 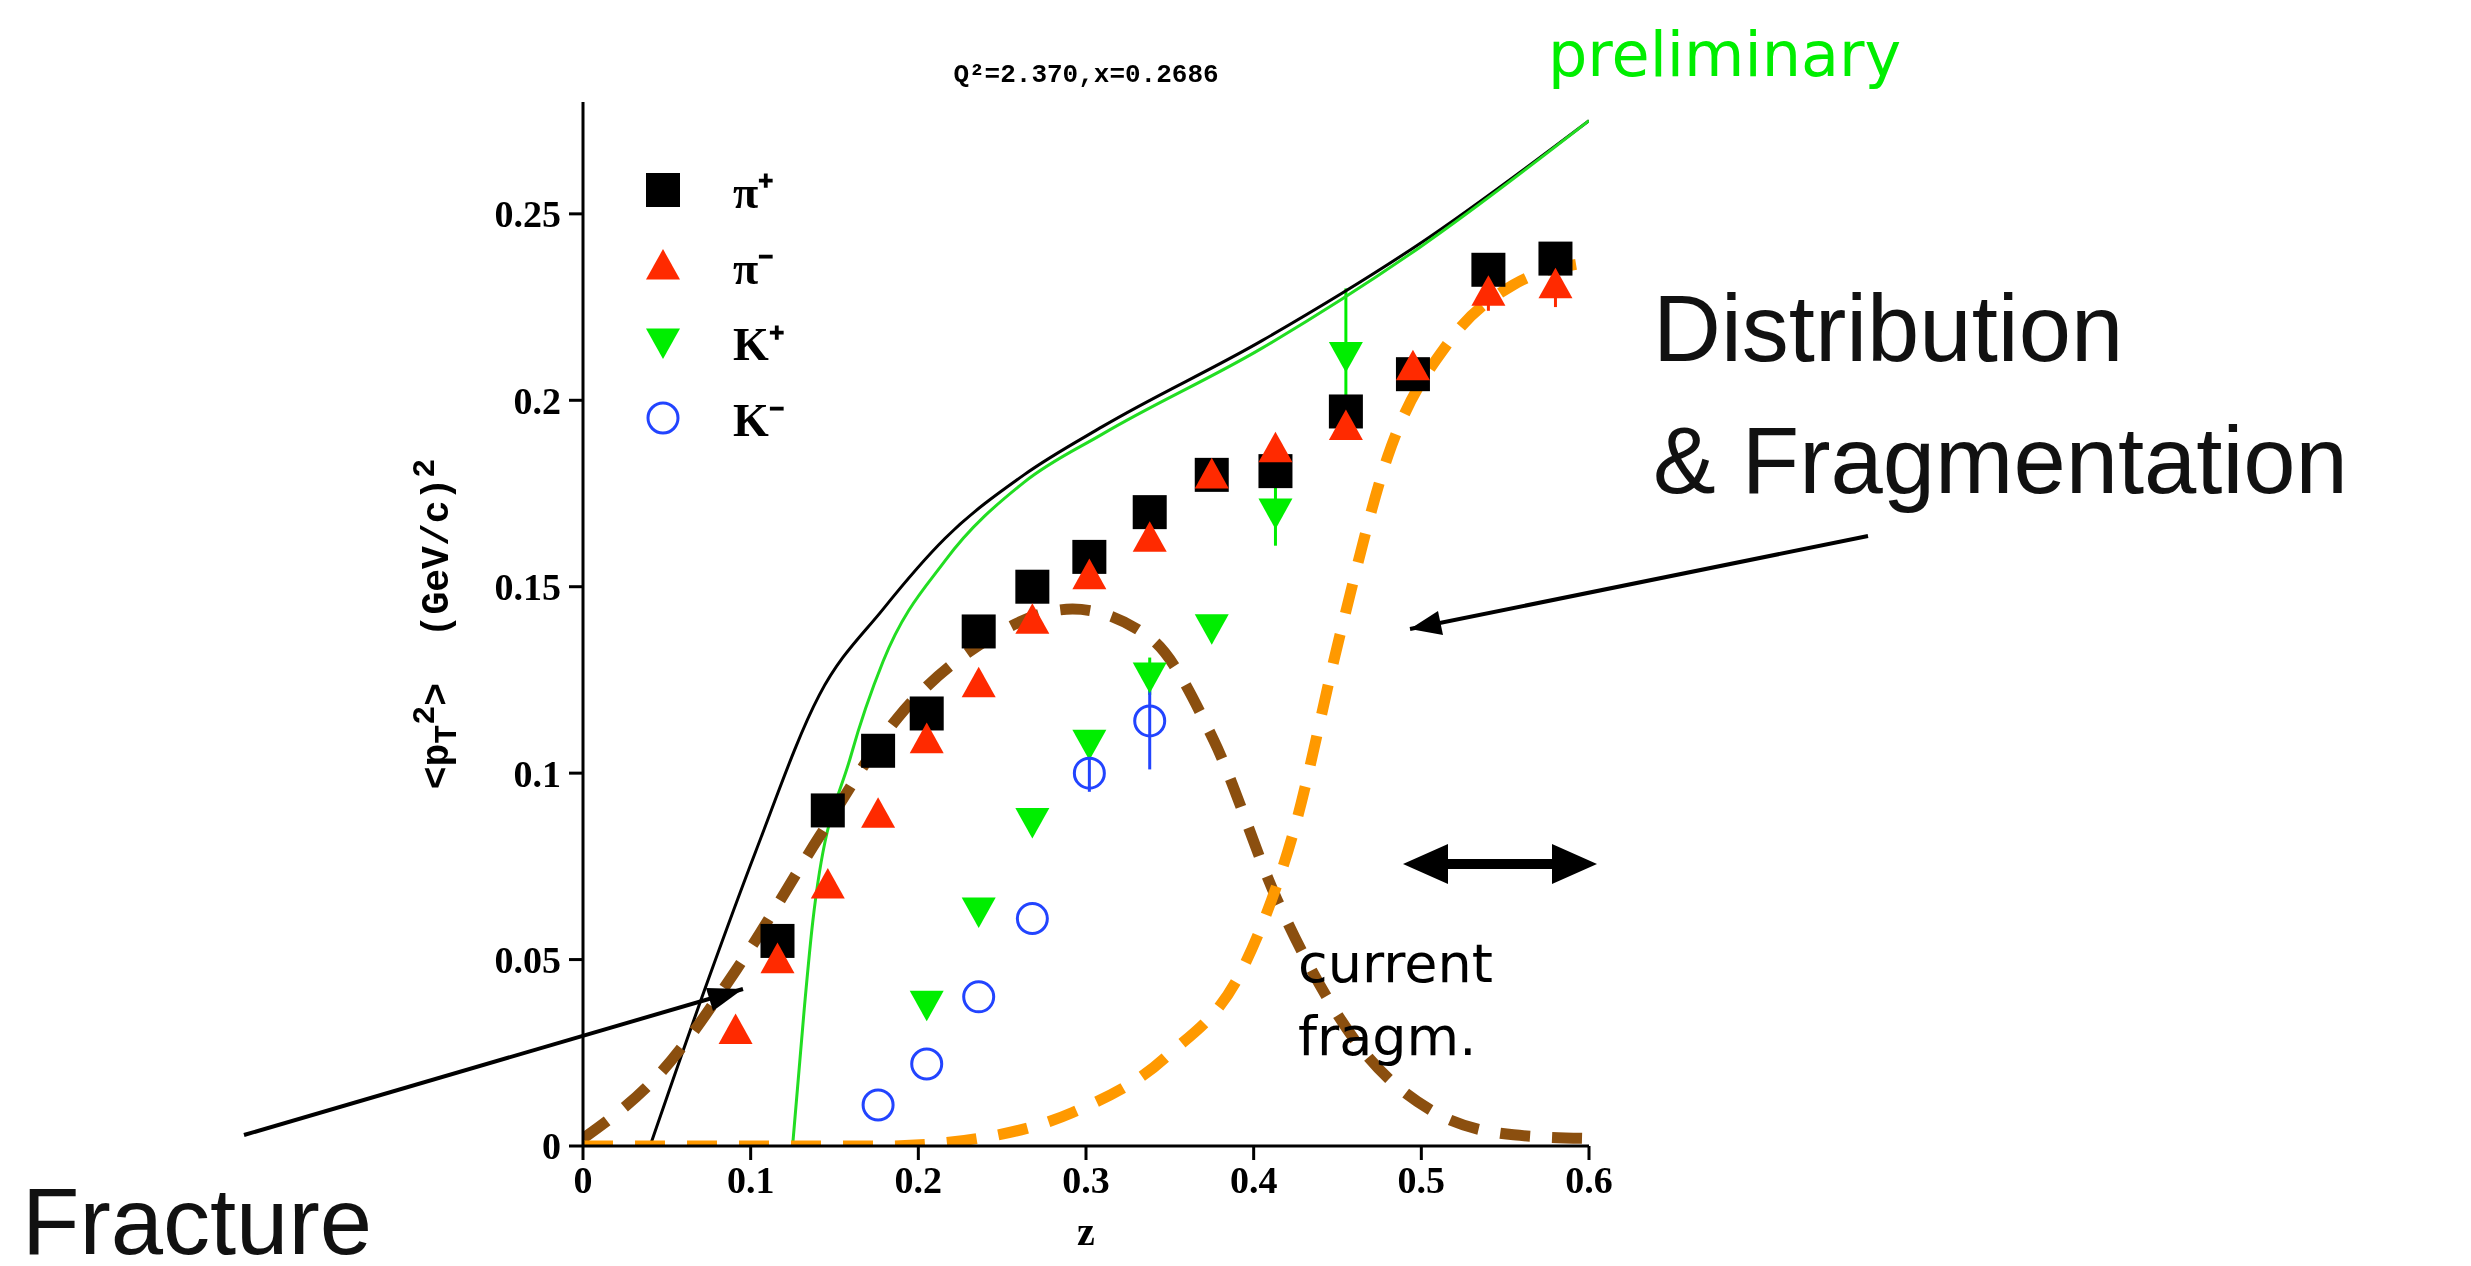 What do you see at coordinates (1725, 54) in the screenshot?
I see `text: preliminary` at bounding box center [1725, 54].